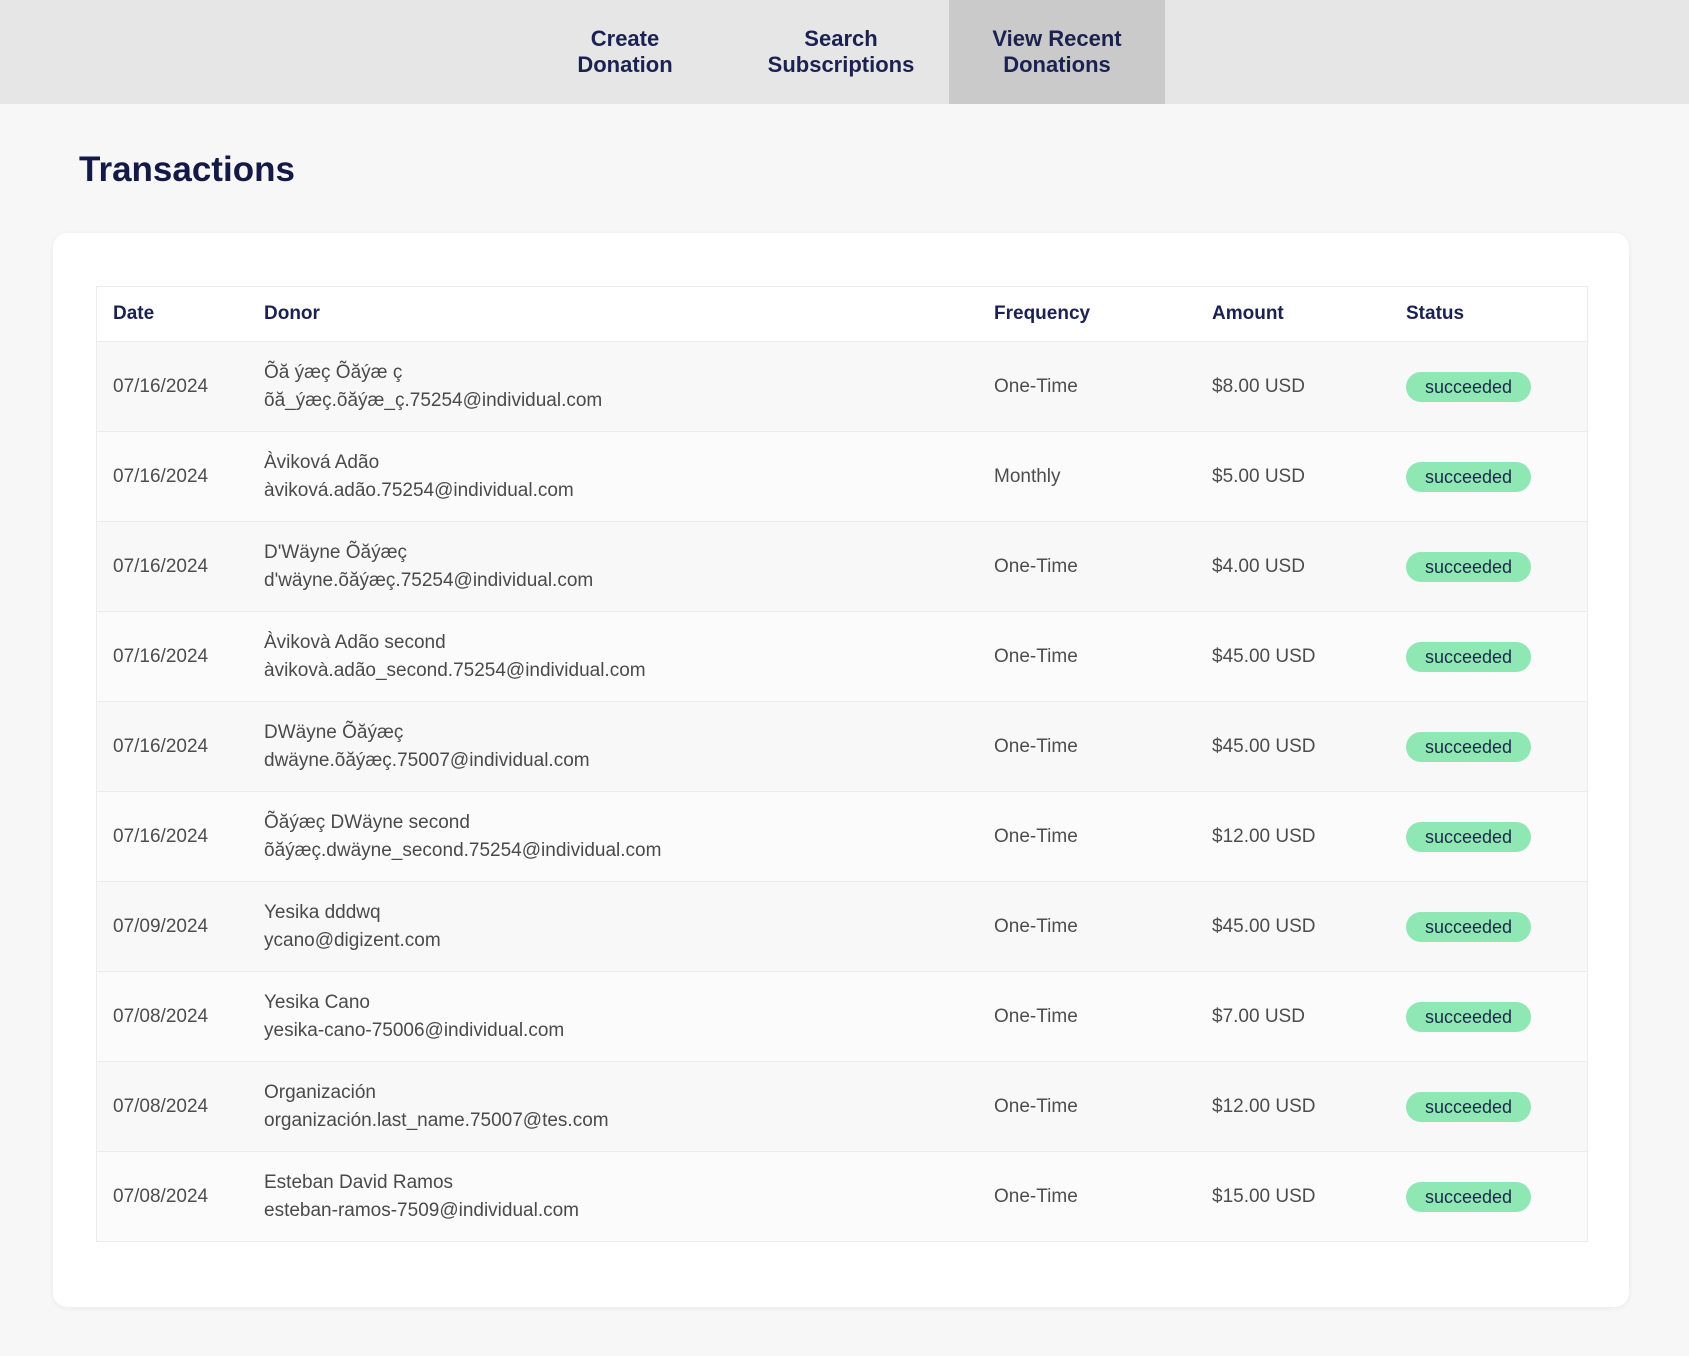 The width and height of the screenshot is (1689, 1356). I want to click on column-header-status: Status, so click(1435, 313).